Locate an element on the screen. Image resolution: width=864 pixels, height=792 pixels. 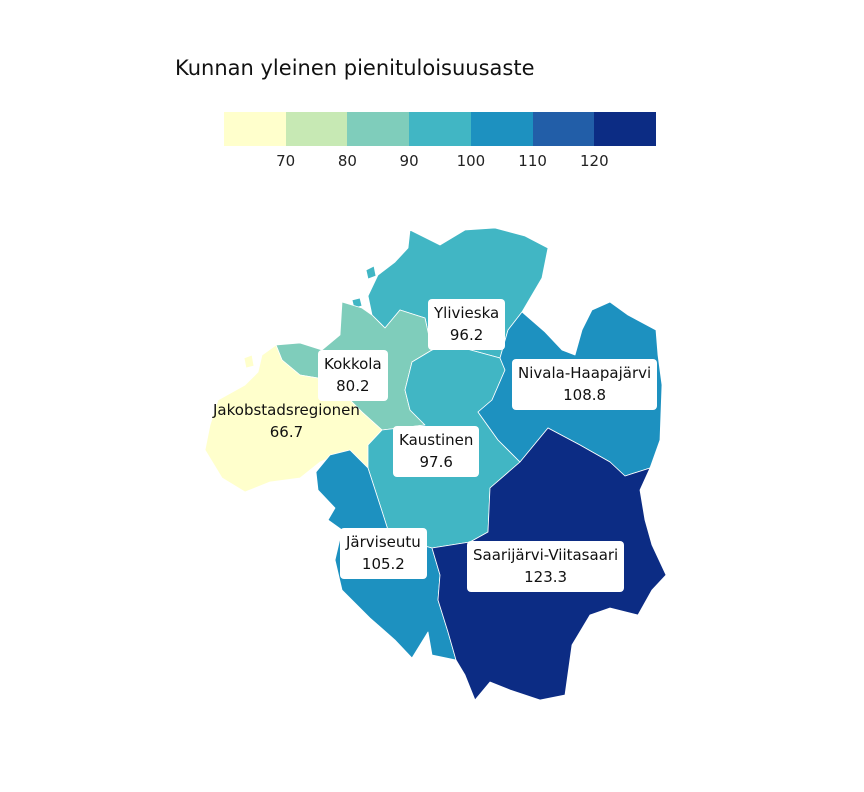
region-name: Jakobstadsregionen is located at coordinates (286, 410).